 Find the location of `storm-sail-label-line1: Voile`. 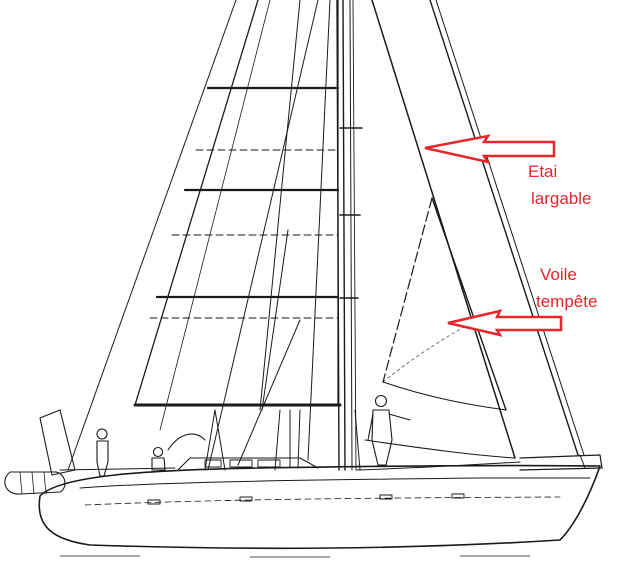

storm-sail-label-line1: Voile is located at coordinates (558, 274).